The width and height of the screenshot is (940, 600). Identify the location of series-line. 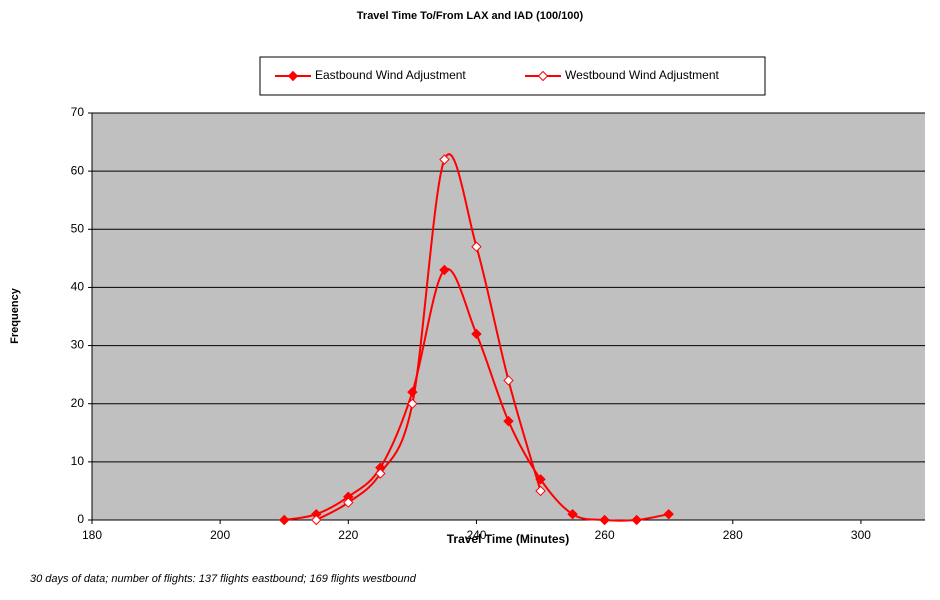
(428, 337).